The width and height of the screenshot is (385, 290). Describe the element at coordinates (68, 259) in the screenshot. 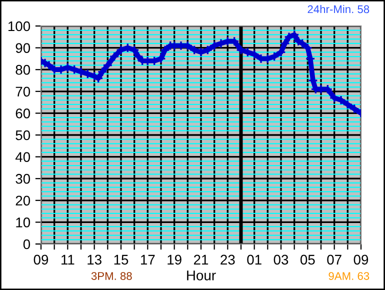

I see `x-tick-label: 11` at that location.